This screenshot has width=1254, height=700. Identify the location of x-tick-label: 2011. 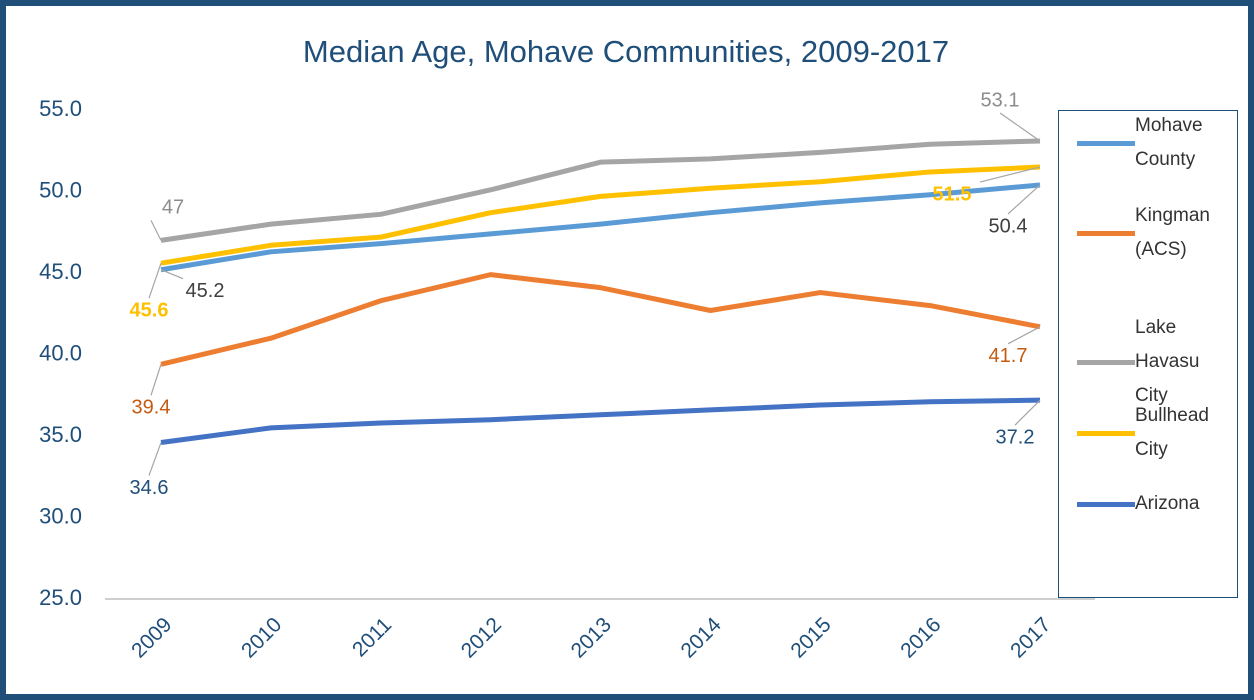
(372, 637).